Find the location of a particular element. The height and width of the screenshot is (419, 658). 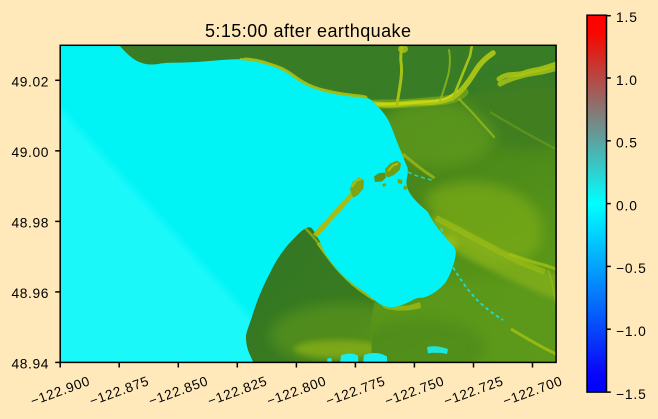

svg-text: −1.0 is located at coordinates (631, 331).